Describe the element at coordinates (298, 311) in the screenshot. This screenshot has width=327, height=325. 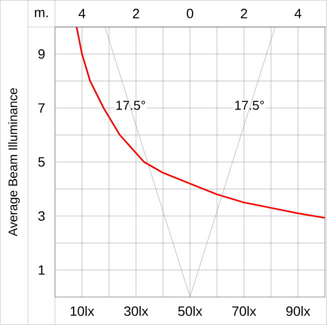
I see `x-tick-label: 90lx` at that location.